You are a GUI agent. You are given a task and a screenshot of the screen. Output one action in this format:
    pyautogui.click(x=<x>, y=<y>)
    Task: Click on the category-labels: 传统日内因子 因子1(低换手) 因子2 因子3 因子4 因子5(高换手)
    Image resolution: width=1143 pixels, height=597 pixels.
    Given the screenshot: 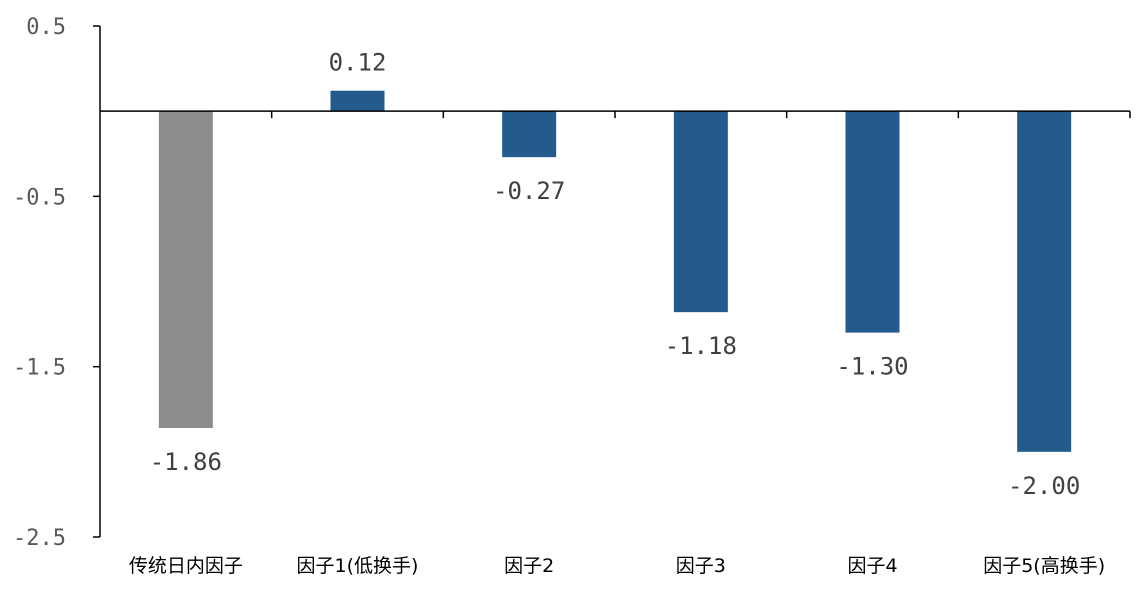 What is the action you would take?
    pyautogui.click(x=617, y=566)
    